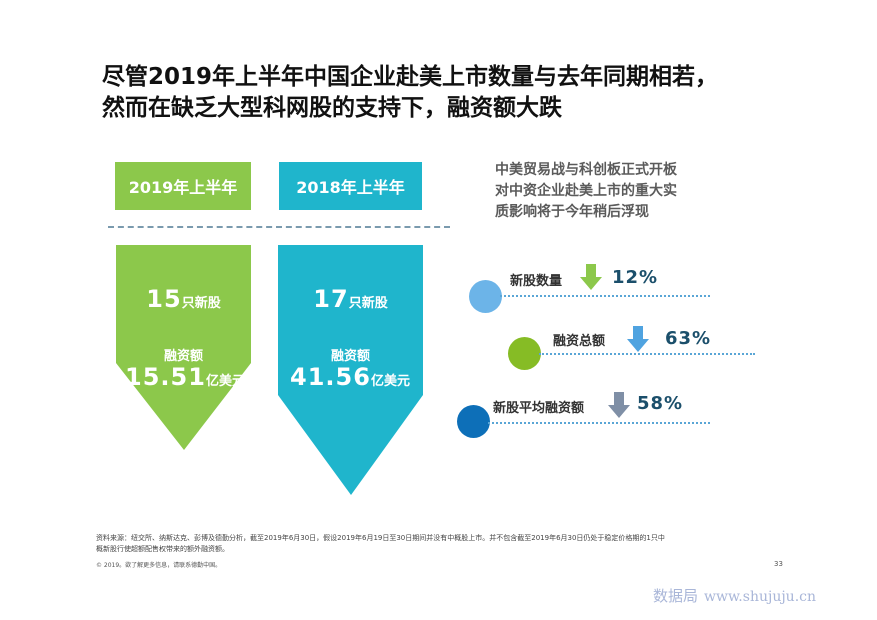 This screenshot has width=877, height=620. I want to click on watermark-brand: 数据局, so click(676, 596).